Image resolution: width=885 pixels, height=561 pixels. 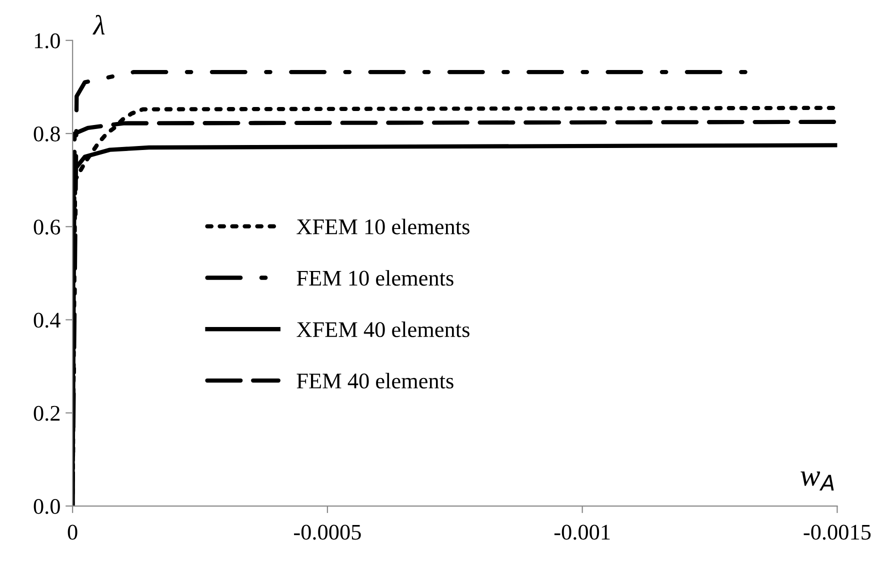 What do you see at coordinates (383, 226) in the screenshot?
I see `legend-label: XFEM 10 elements` at bounding box center [383, 226].